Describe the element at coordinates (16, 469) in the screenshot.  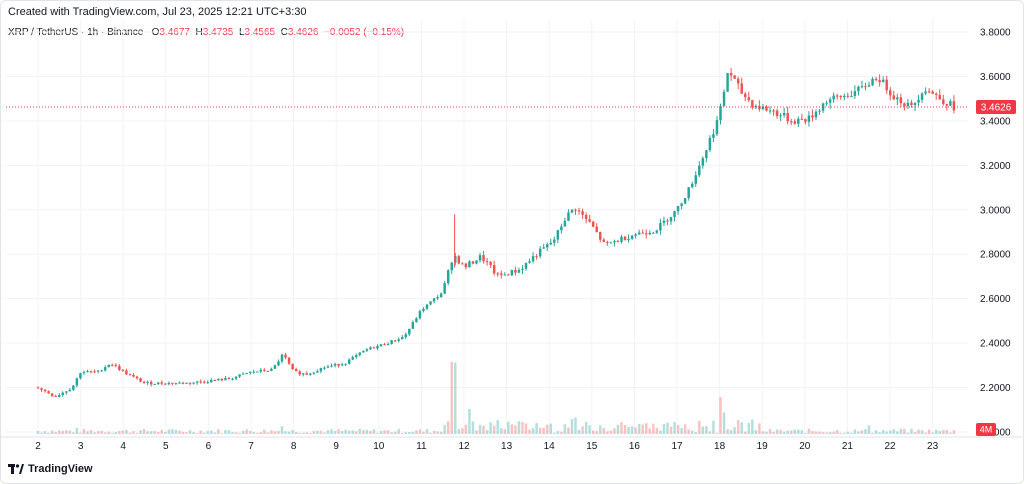
I see `tradingview-logo-icon` at that location.